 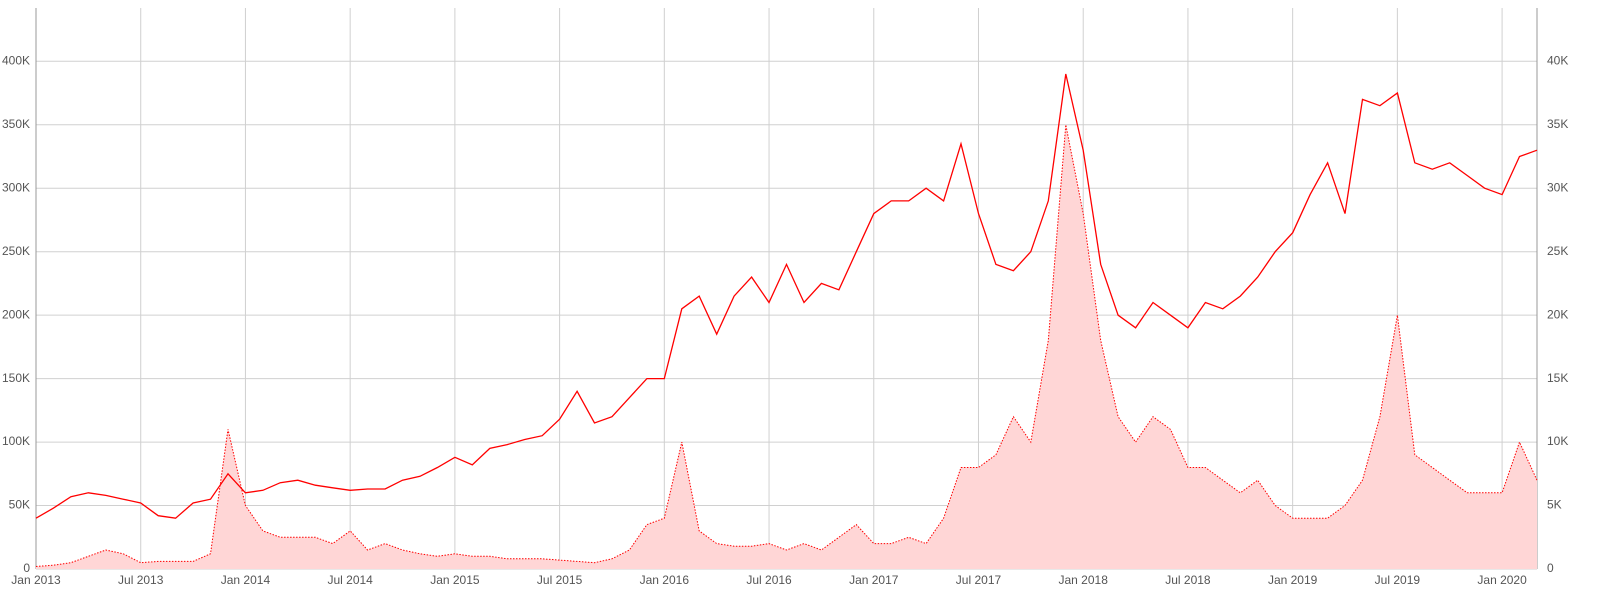 What do you see at coordinates (455, 580) in the screenshot?
I see `x-tick-label: Jan 2015` at bounding box center [455, 580].